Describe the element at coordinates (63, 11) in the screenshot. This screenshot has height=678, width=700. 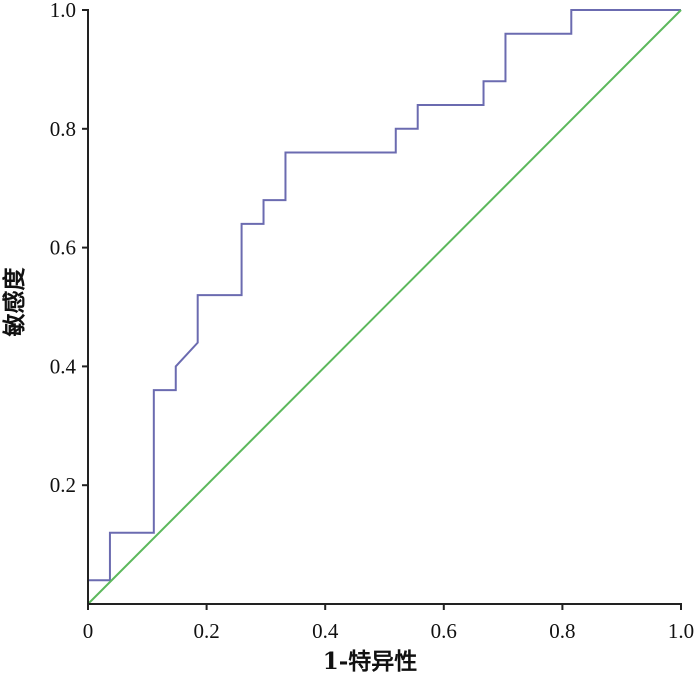
I see `y-tick-label: 1.0` at that location.